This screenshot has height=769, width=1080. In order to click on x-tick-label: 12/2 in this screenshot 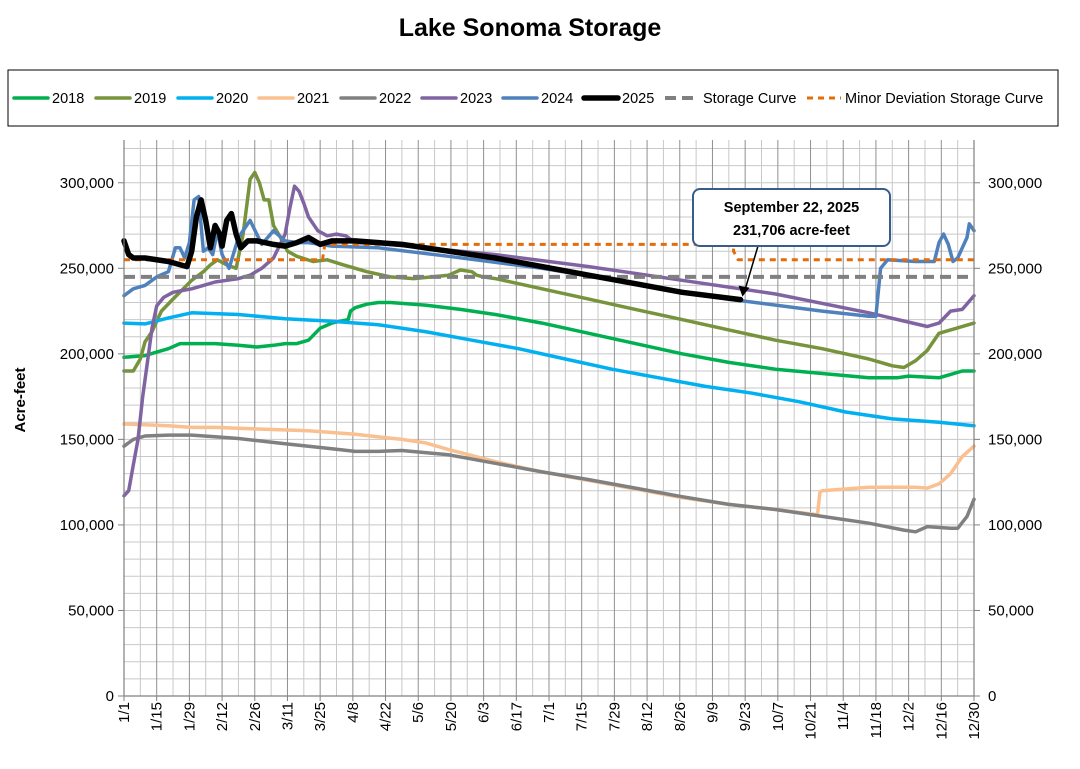, I will do `click(909, 716)`.